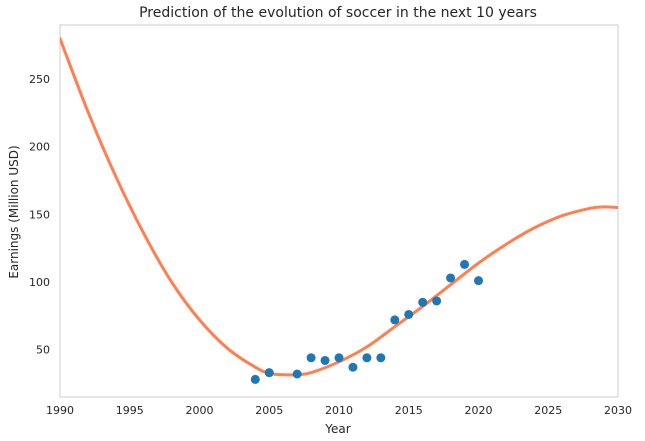  I want to click on y-tick-label: 150, so click(39, 214).